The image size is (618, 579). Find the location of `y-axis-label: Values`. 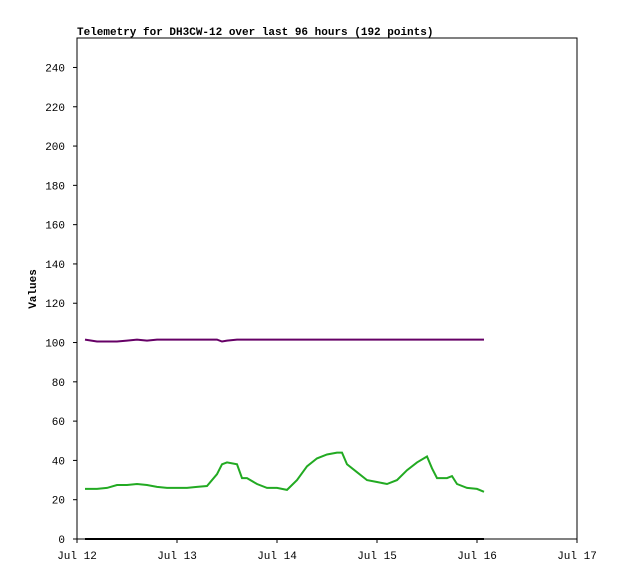

y-axis-label: Values is located at coordinates (34, 289).